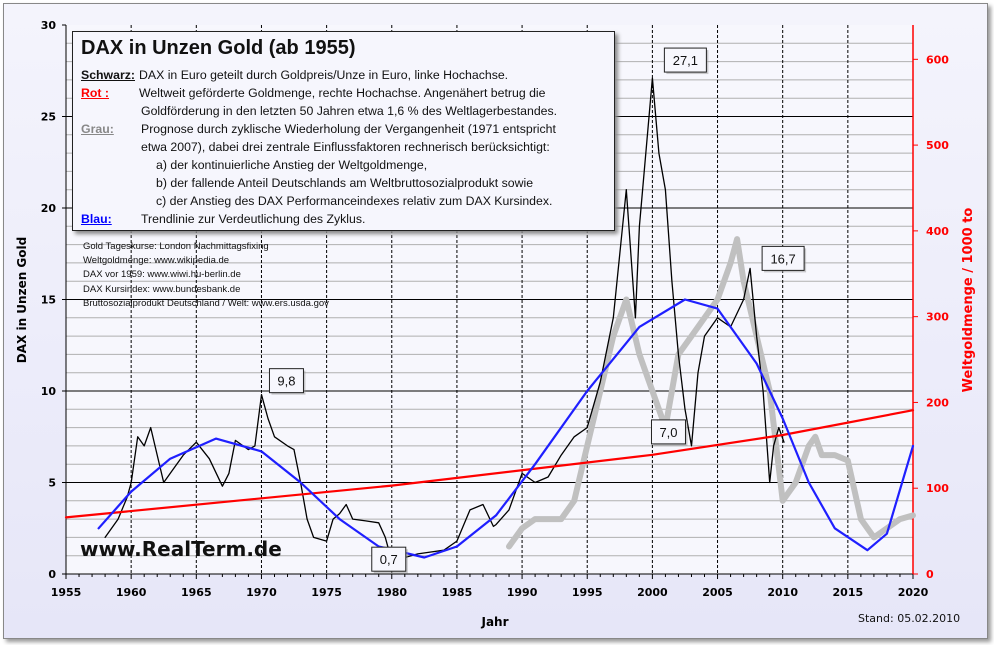 The width and height of the screenshot is (994, 645). I want to click on source-item: DAX vor 1959: www.wiwi.hu-berlin.de, so click(162, 275).